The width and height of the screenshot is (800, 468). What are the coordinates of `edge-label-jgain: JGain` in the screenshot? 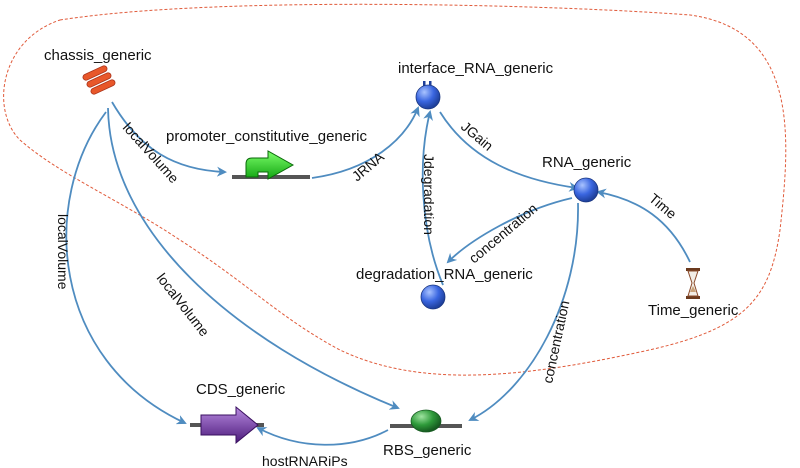 It's located at (477, 136).